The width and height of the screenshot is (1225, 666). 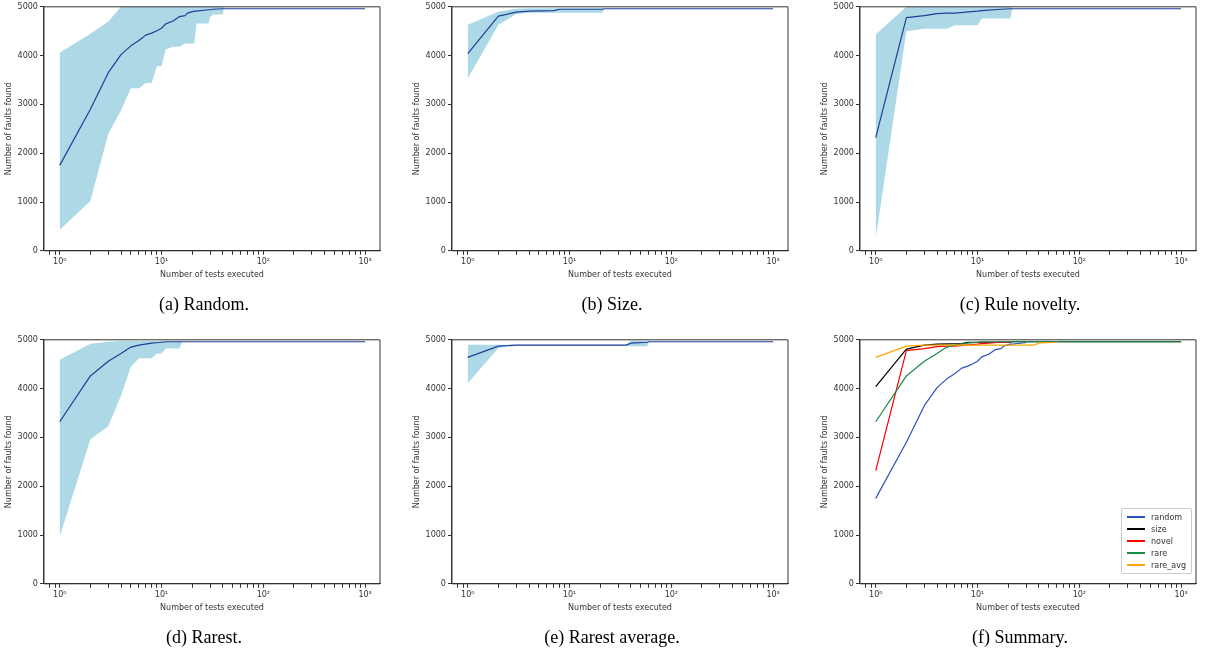 What do you see at coordinates (1167, 517) in the screenshot?
I see `legend-label: random` at bounding box center [1167, 517].